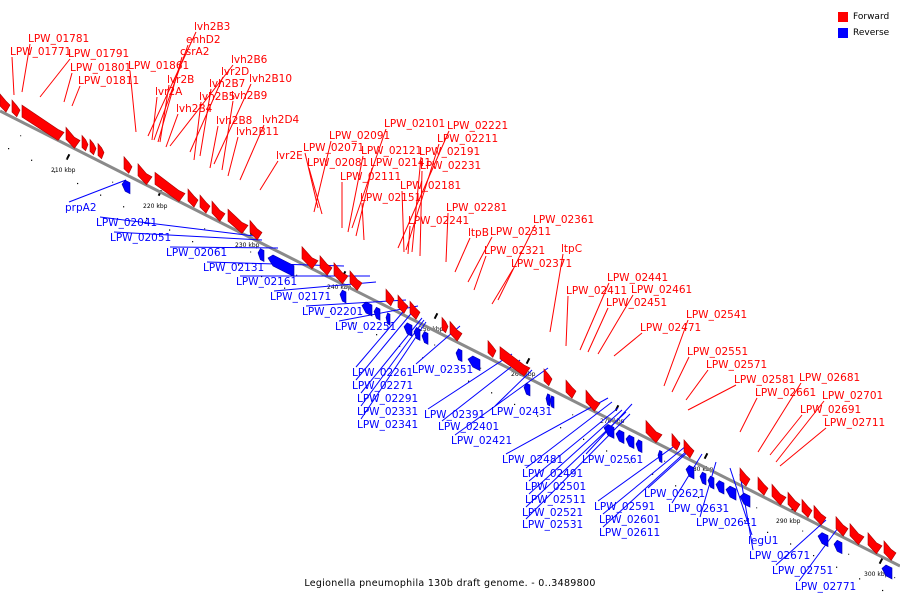 The width and height of the screenshot is (900, 600). What do you see at coordinates (571, 249) in the screenshot?
I see `forward-gene-label: ltpC` at bounding box center [571, 249].